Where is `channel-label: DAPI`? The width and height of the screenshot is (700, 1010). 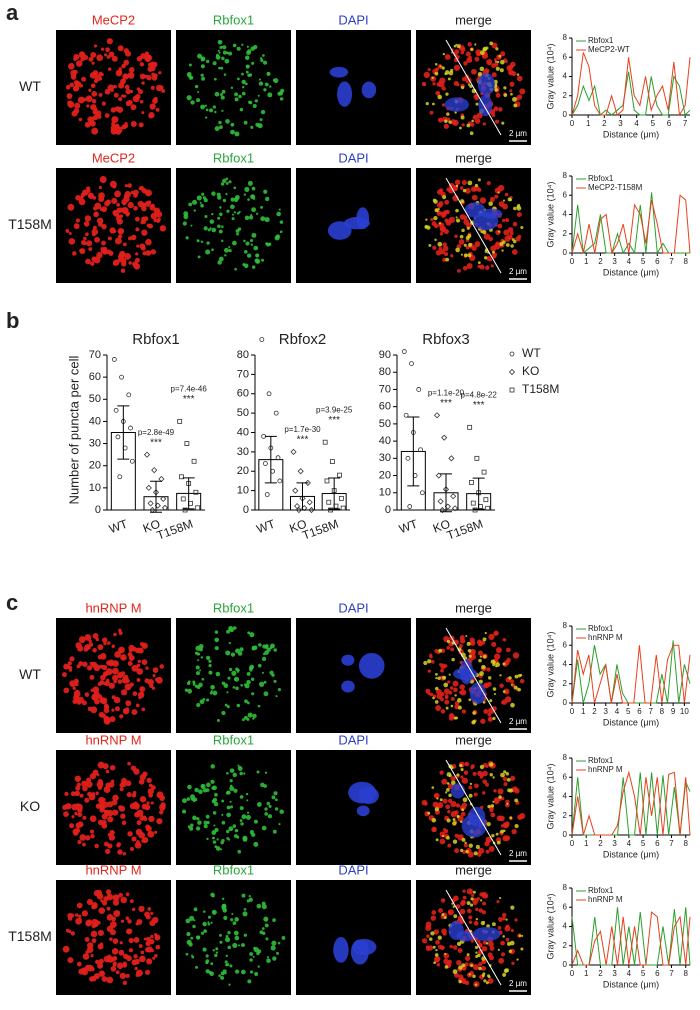
channel-label: DAPI is located at coordinates (353, 869).